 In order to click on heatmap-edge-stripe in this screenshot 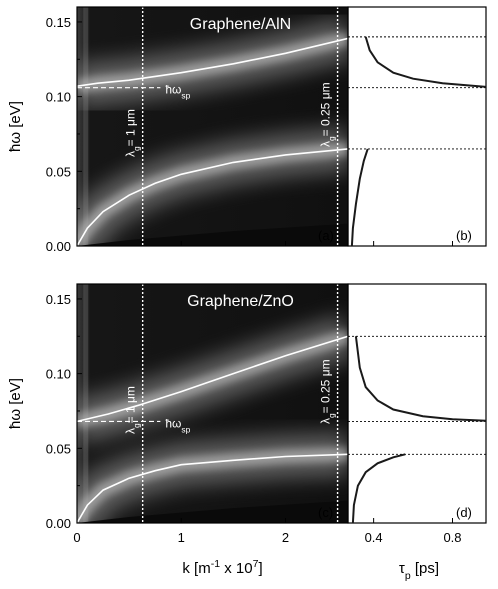, I will do `click(86, 126)`.